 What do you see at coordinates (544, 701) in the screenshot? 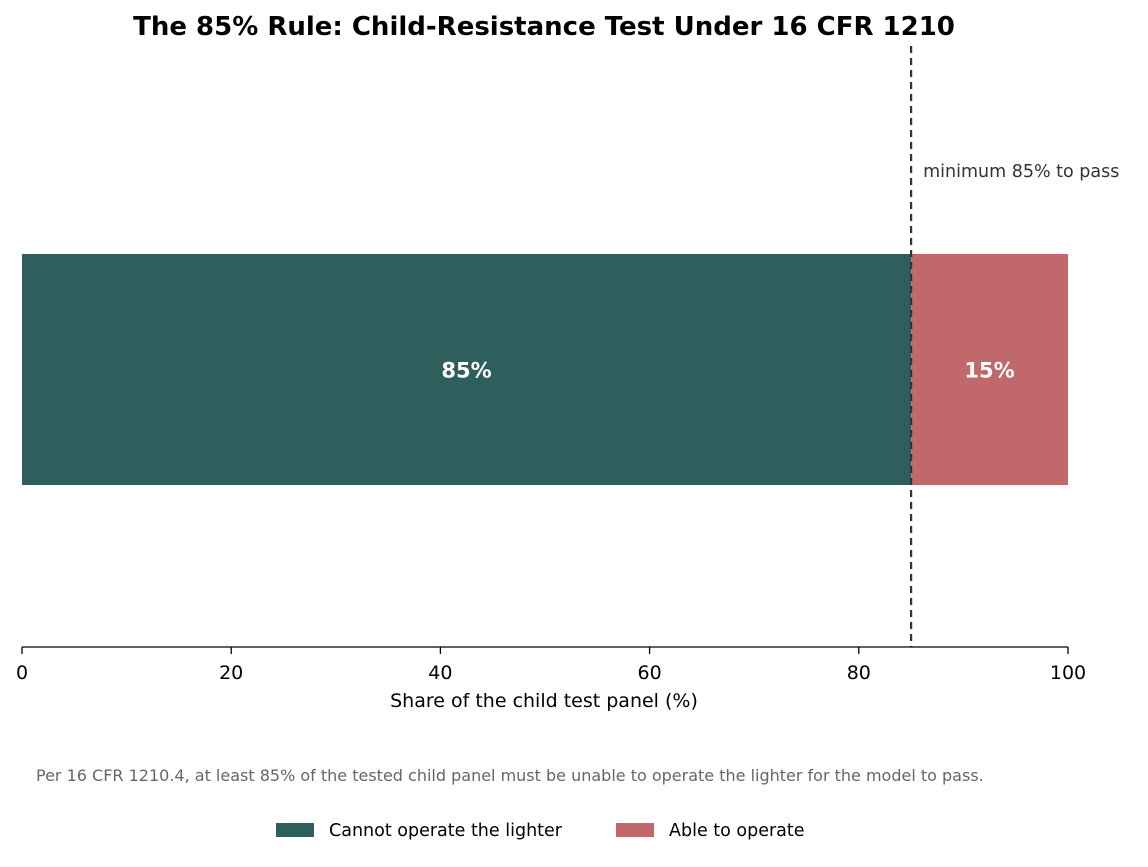
I see `x-axis-label: Share of the child test panel (%)` at bounding box center [544, 701].